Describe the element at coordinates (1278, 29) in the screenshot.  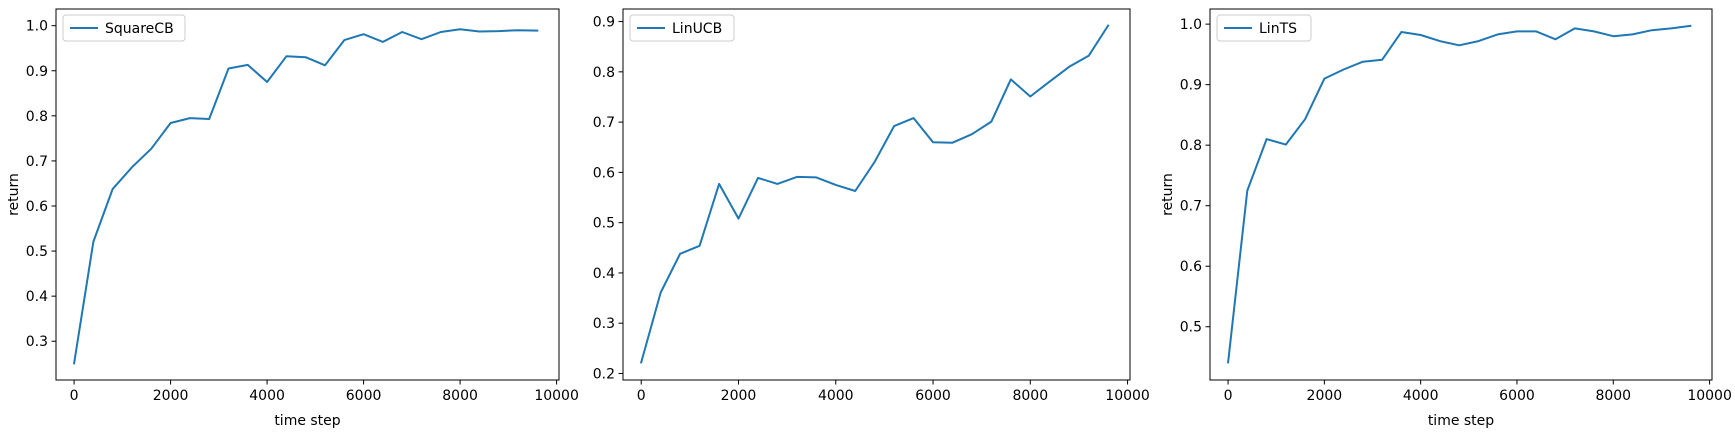
I see `legend-label: LinTS` at that location.